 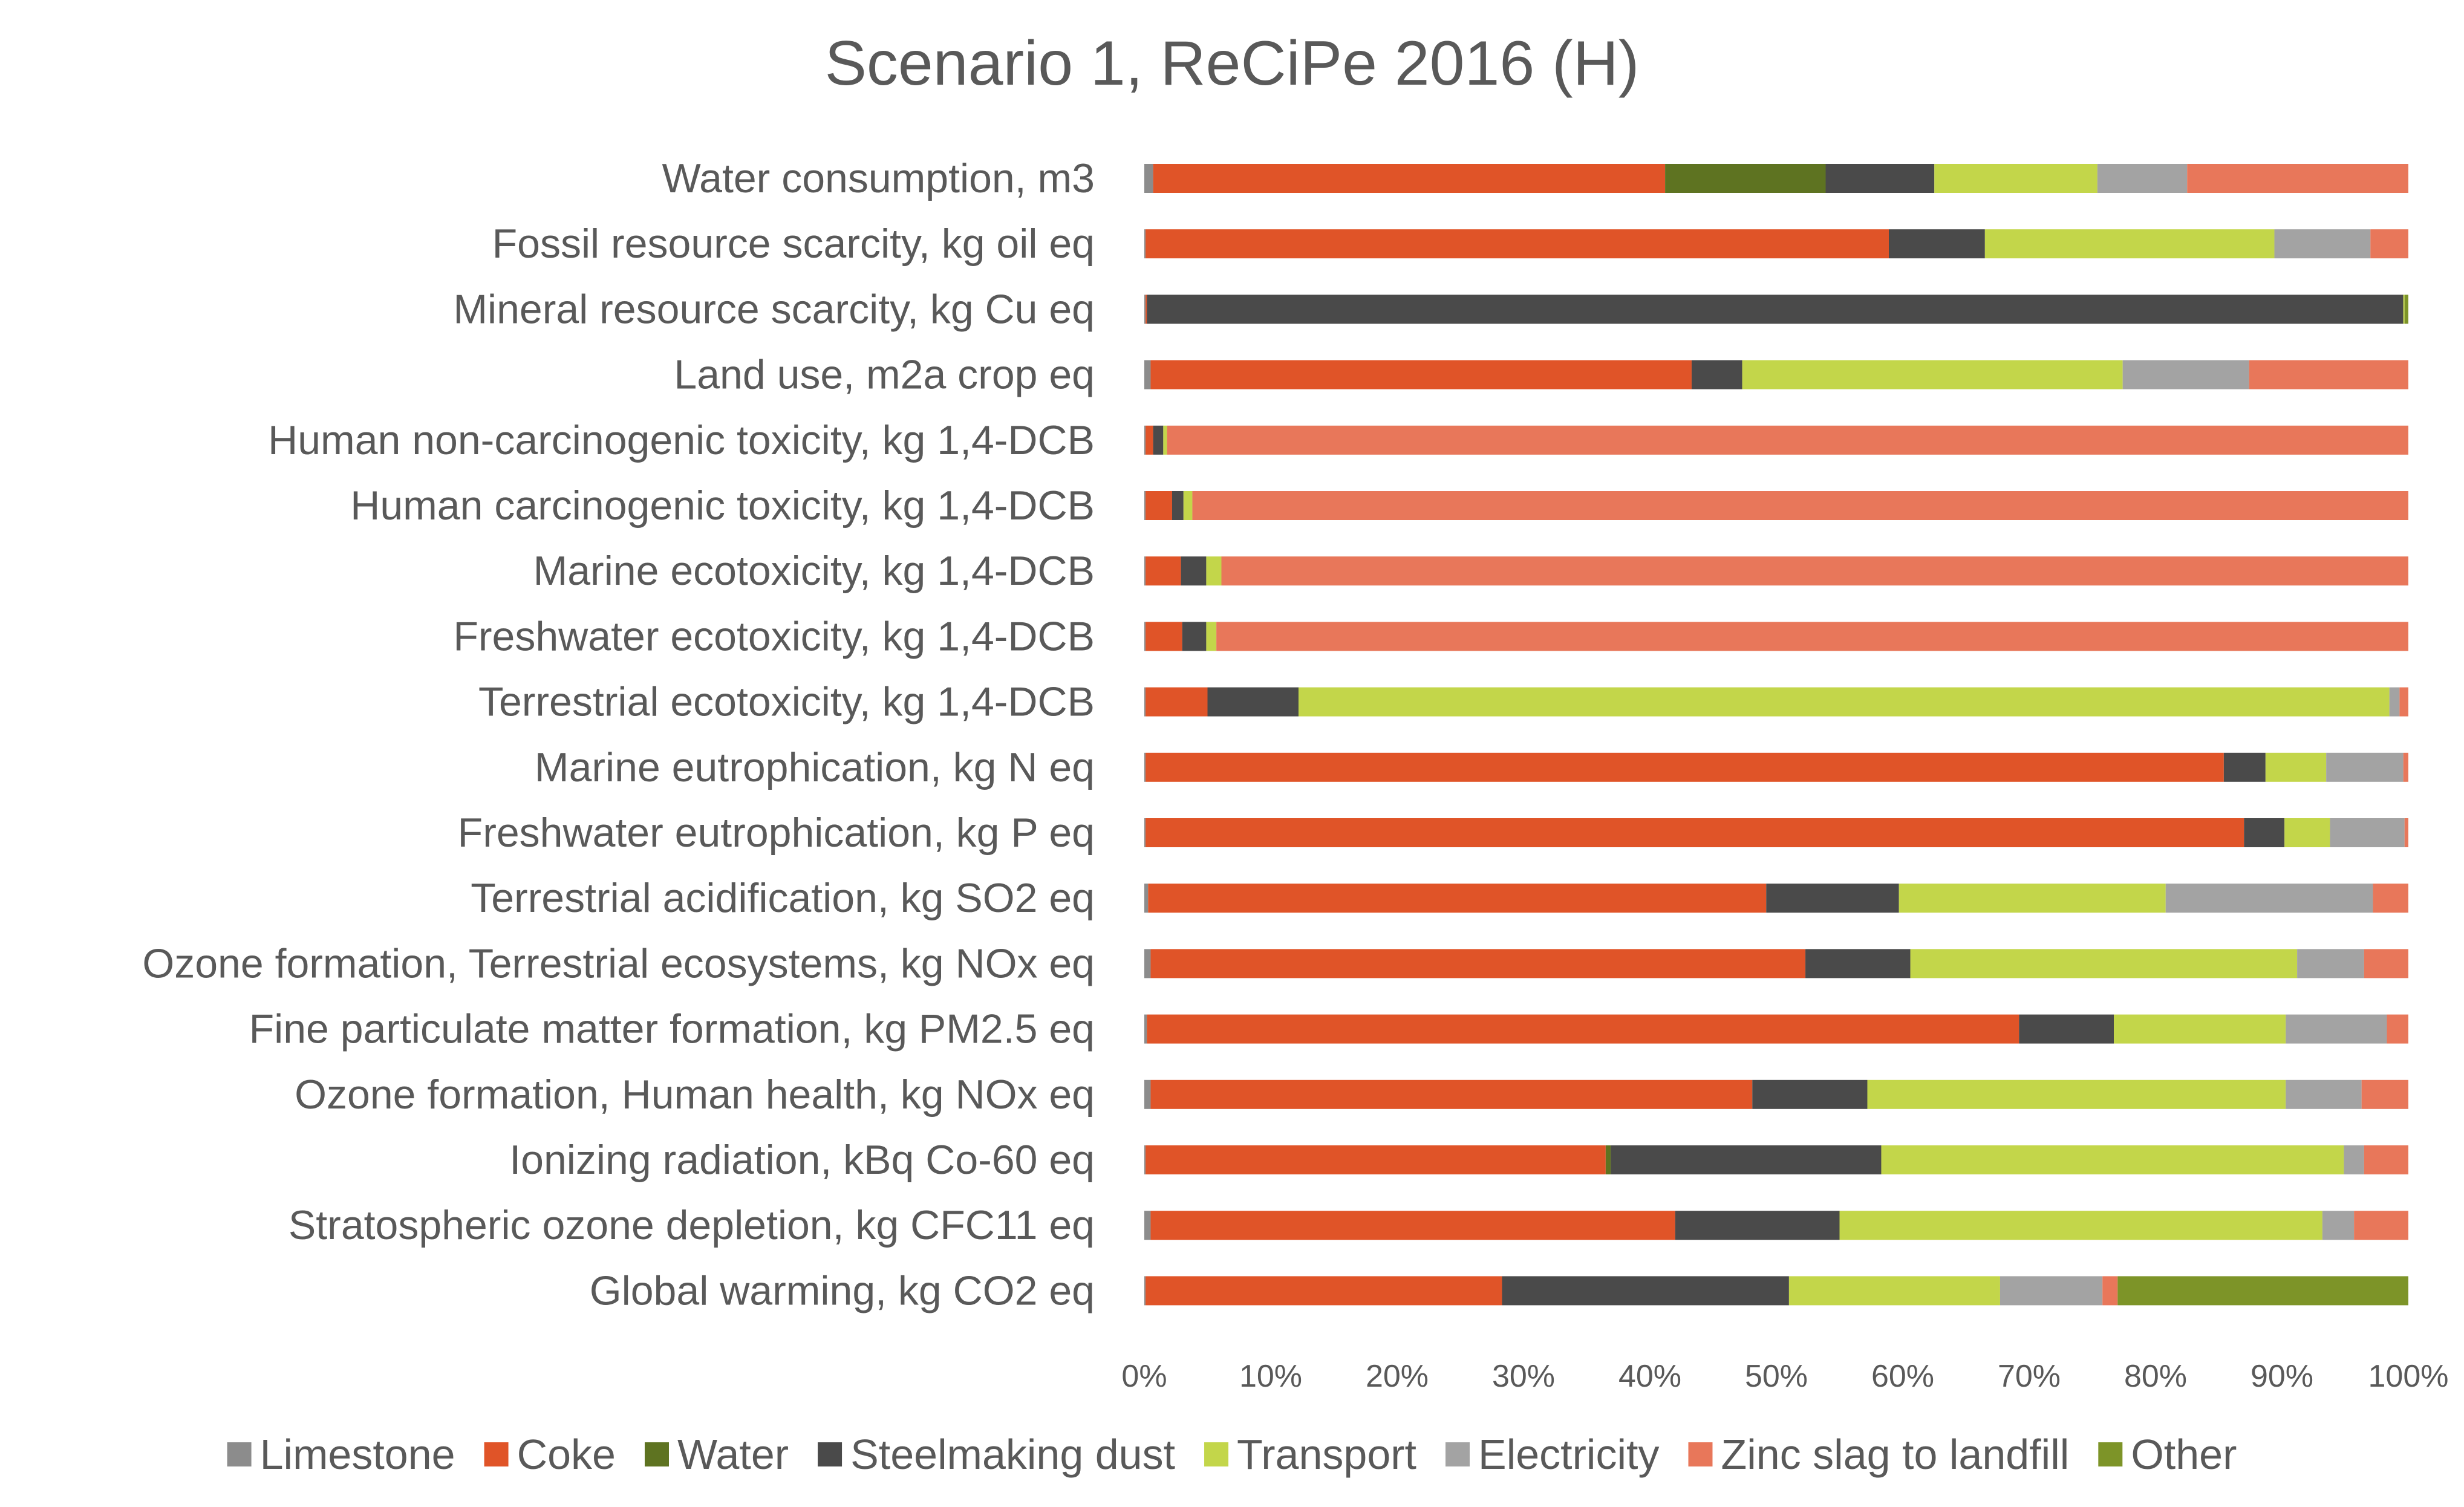 I want to click on category-label: Freshwater ecotoxicity, kg 1,4-DCB, so click(x=774, y=636).